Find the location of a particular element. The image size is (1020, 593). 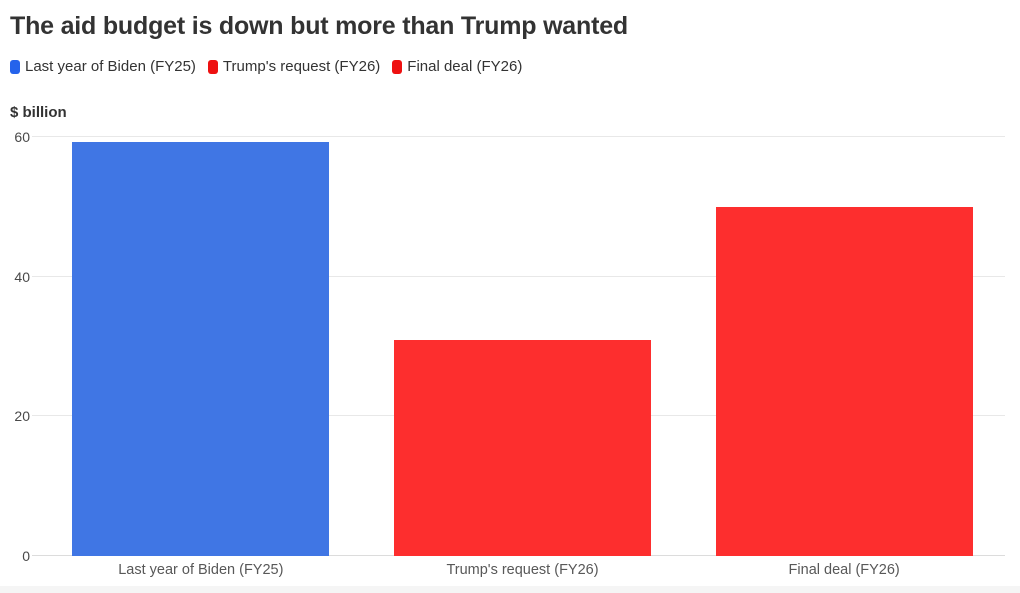

footer-band is located at coordinates (510, 589).